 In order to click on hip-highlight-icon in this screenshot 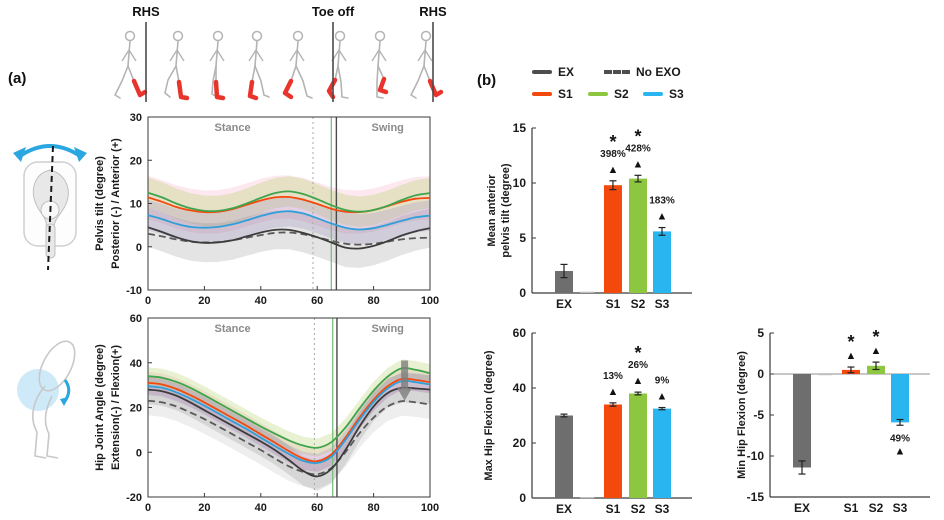, I will do `click(38, 390)`.